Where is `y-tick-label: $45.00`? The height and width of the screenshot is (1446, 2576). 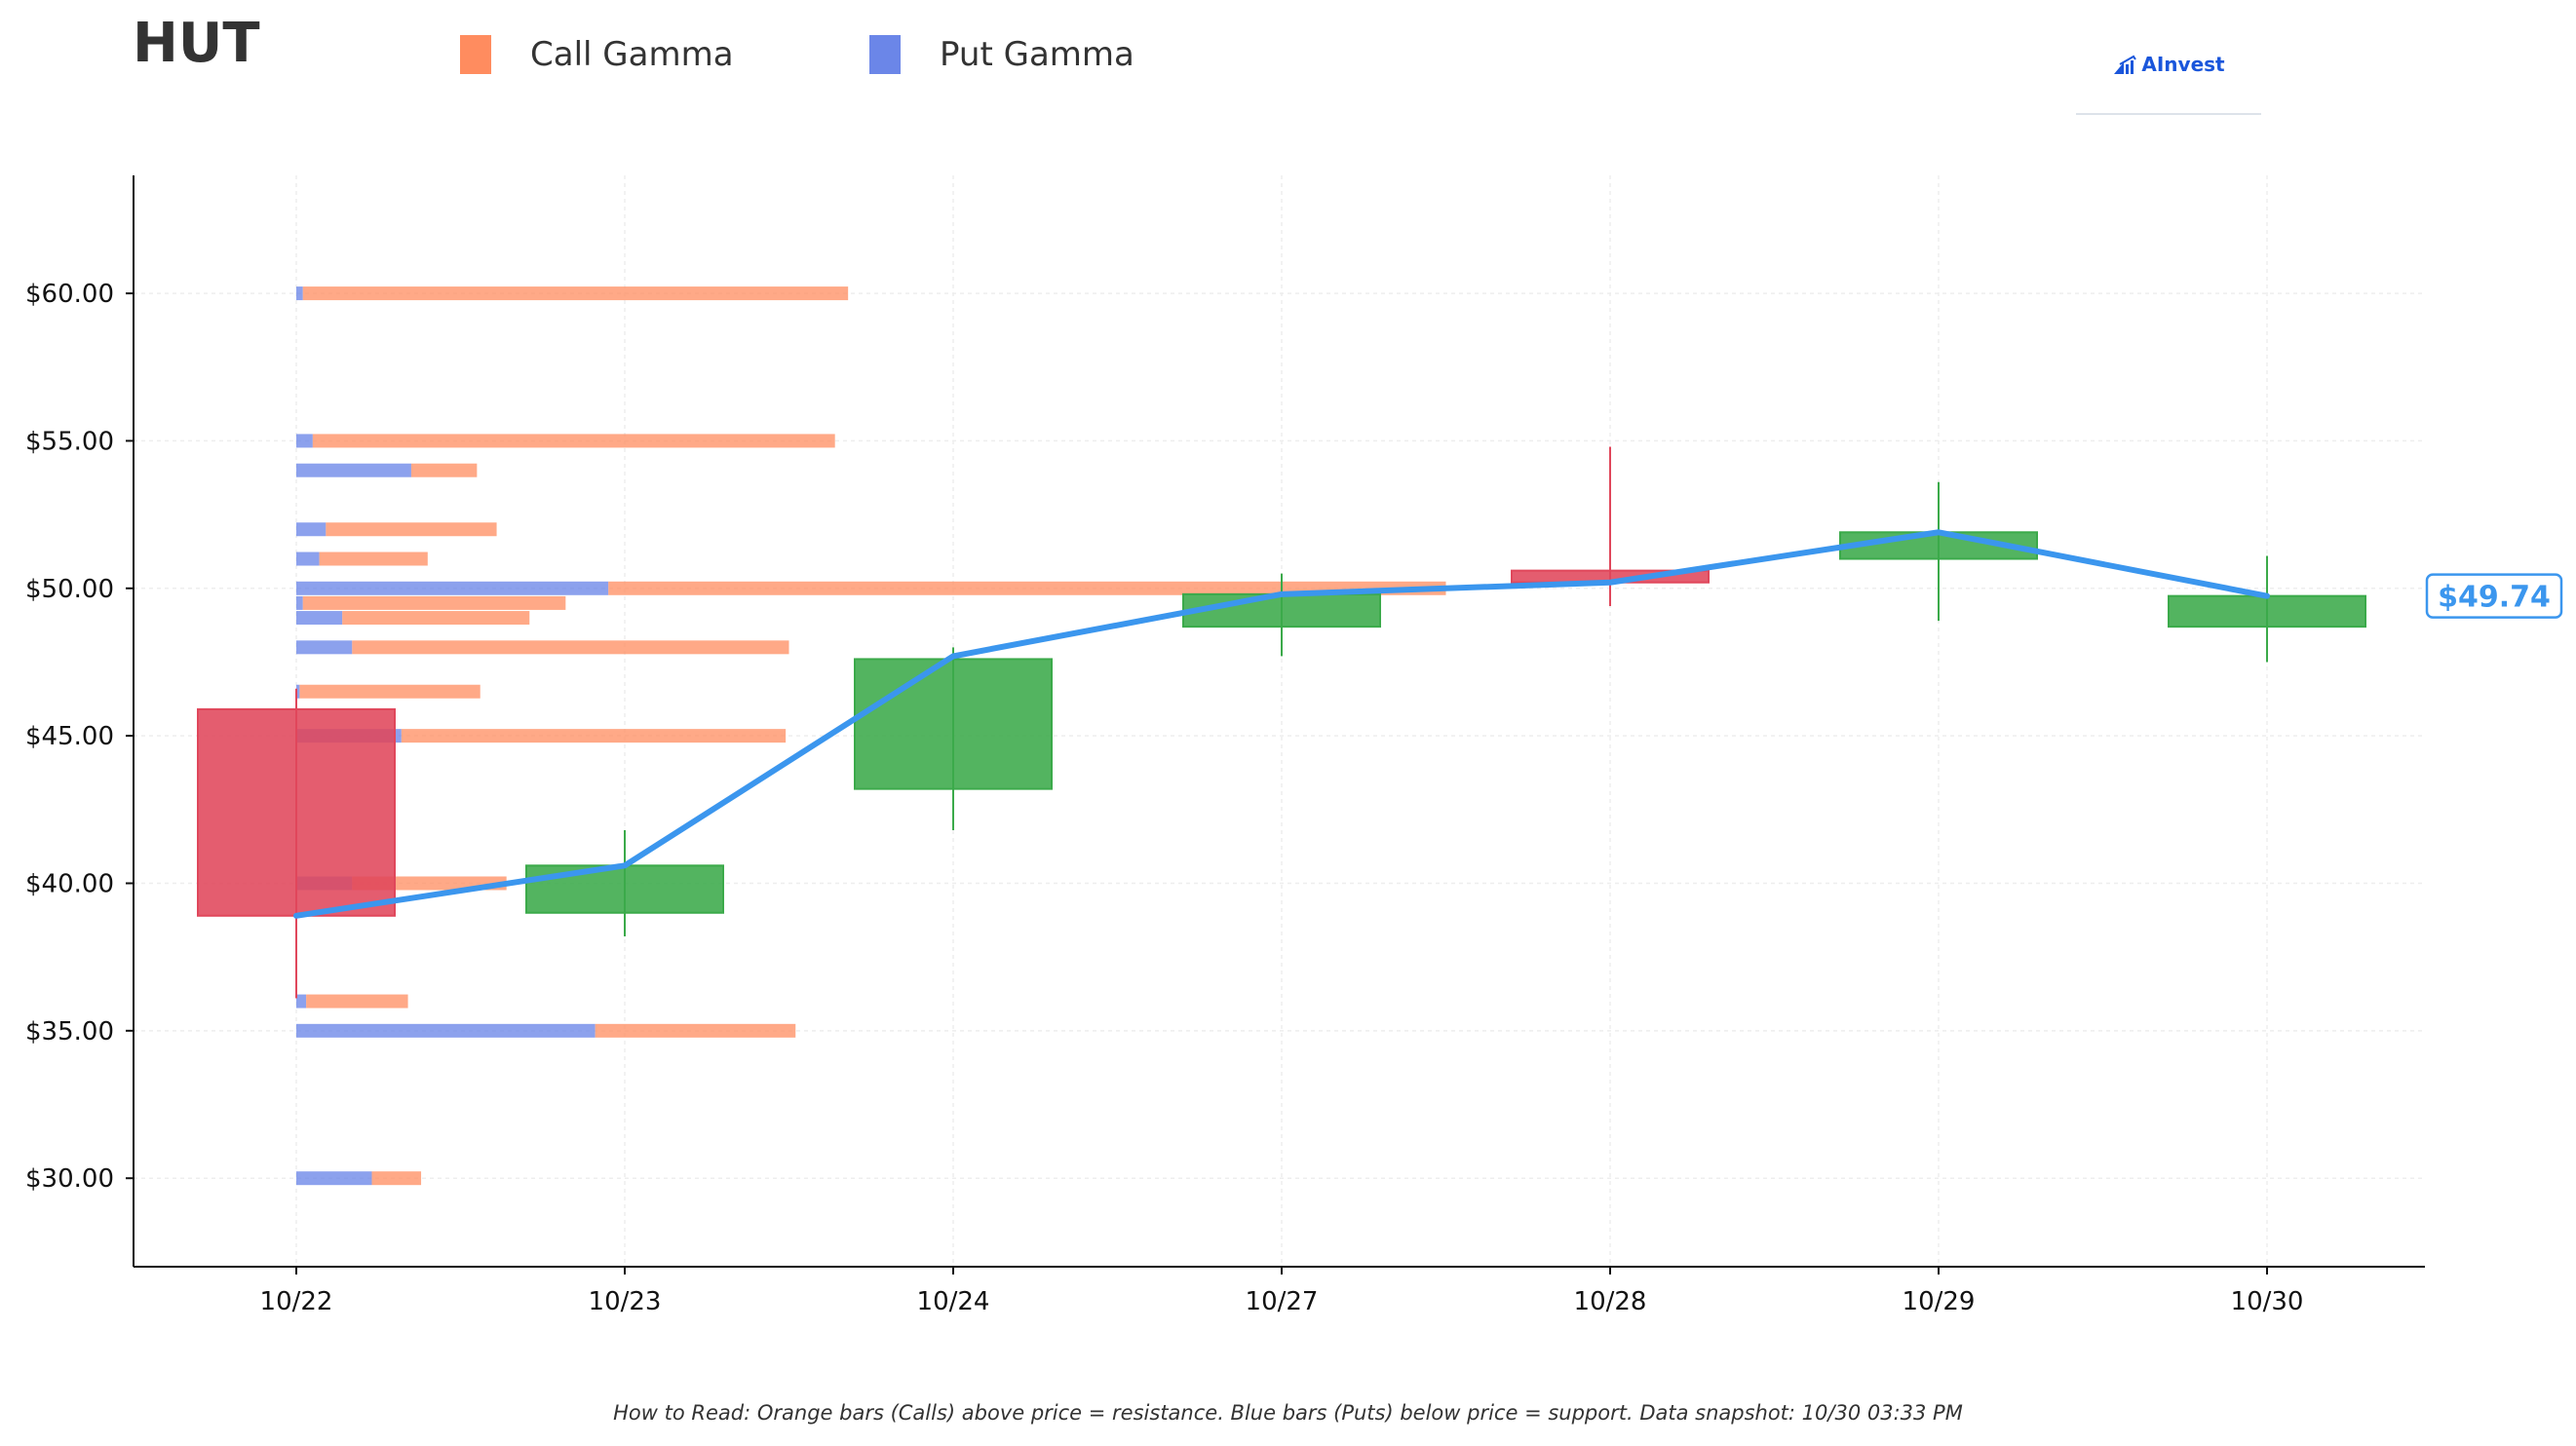
y-tick-label: $45.00 is located at coordinates (69, 736).